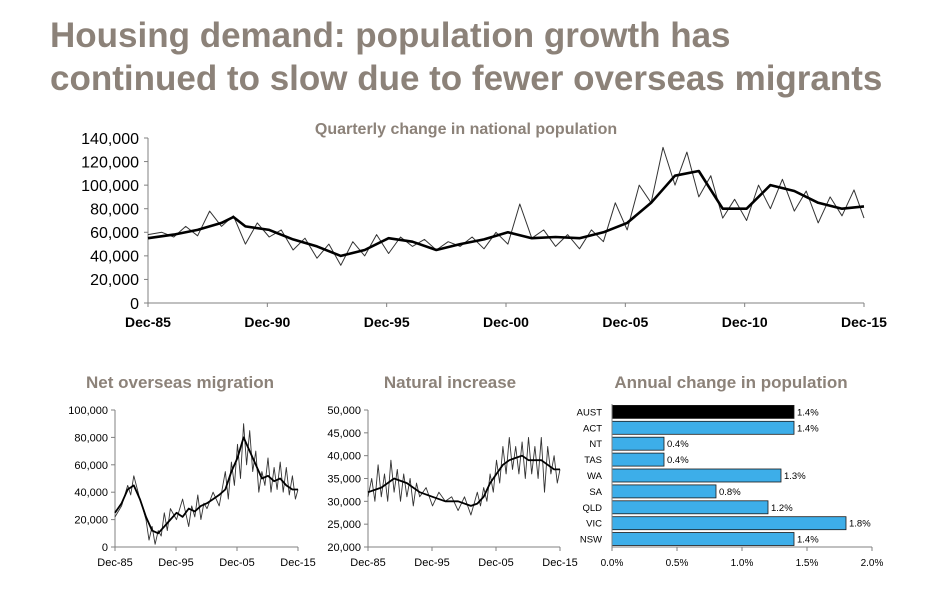 Image resolution: width=944 pixels, height=603 pixels. Describe the element at coordinates (742, 563) in the screenshot. I see `bar-chart-x-tick-label: 1.0%` at that location.